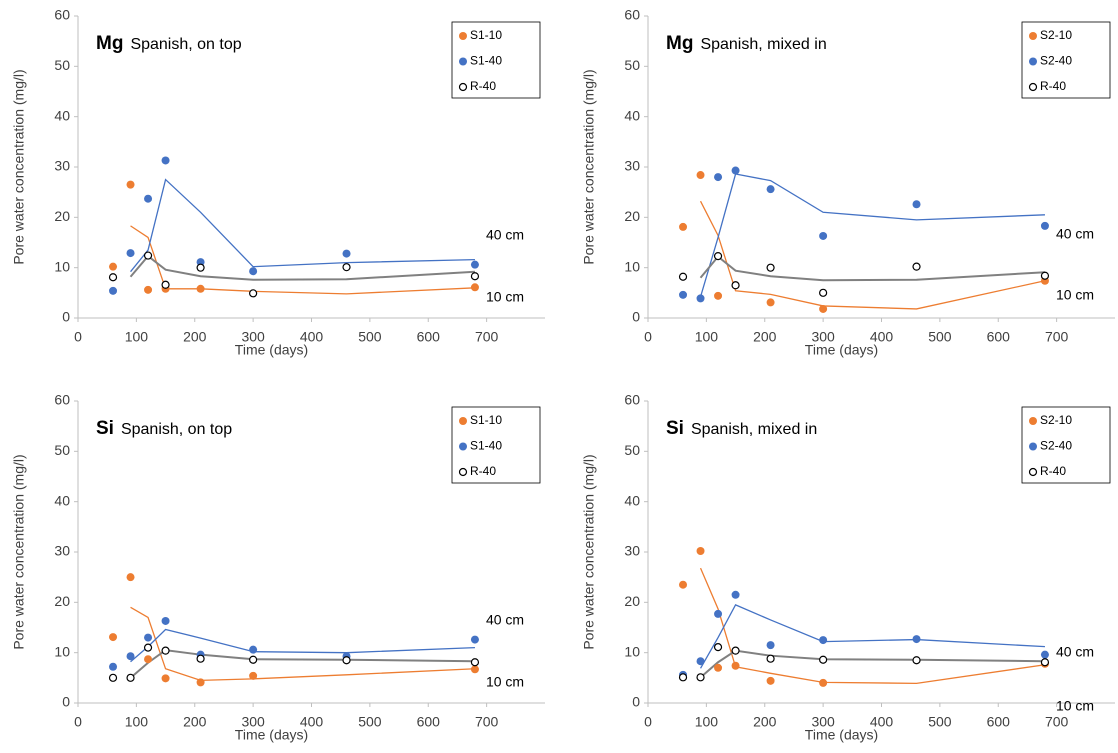 The height and width of the screenshot is (753, 1118). I want to click on y-tick-label: 40, so click(632, 115).